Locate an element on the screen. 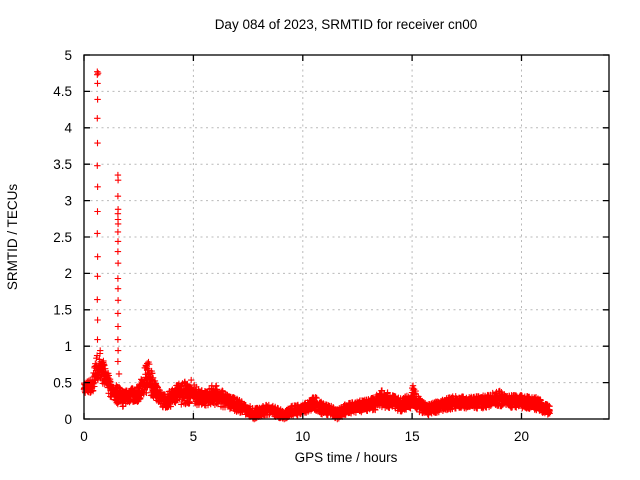 This screenshot has width=640, height=480. y-tick-label: 4 is located at coordinates (68, 128).